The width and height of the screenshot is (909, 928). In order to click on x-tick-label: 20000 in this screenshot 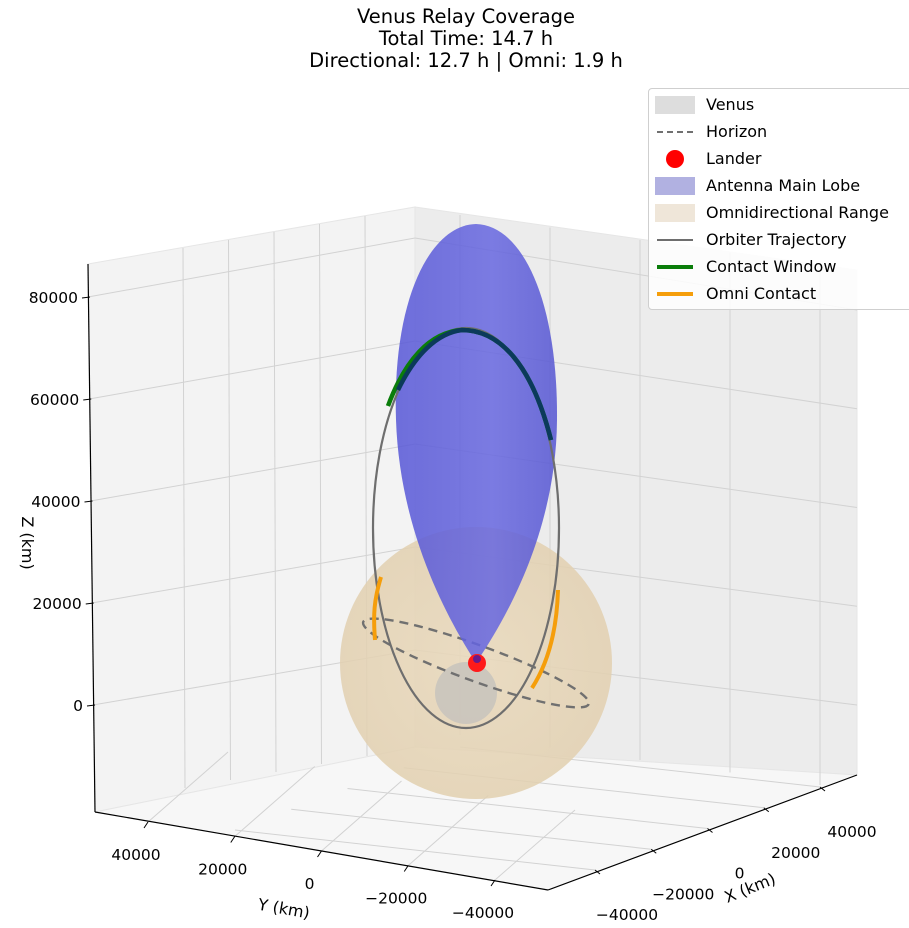, I will do `click(795, 853)`.